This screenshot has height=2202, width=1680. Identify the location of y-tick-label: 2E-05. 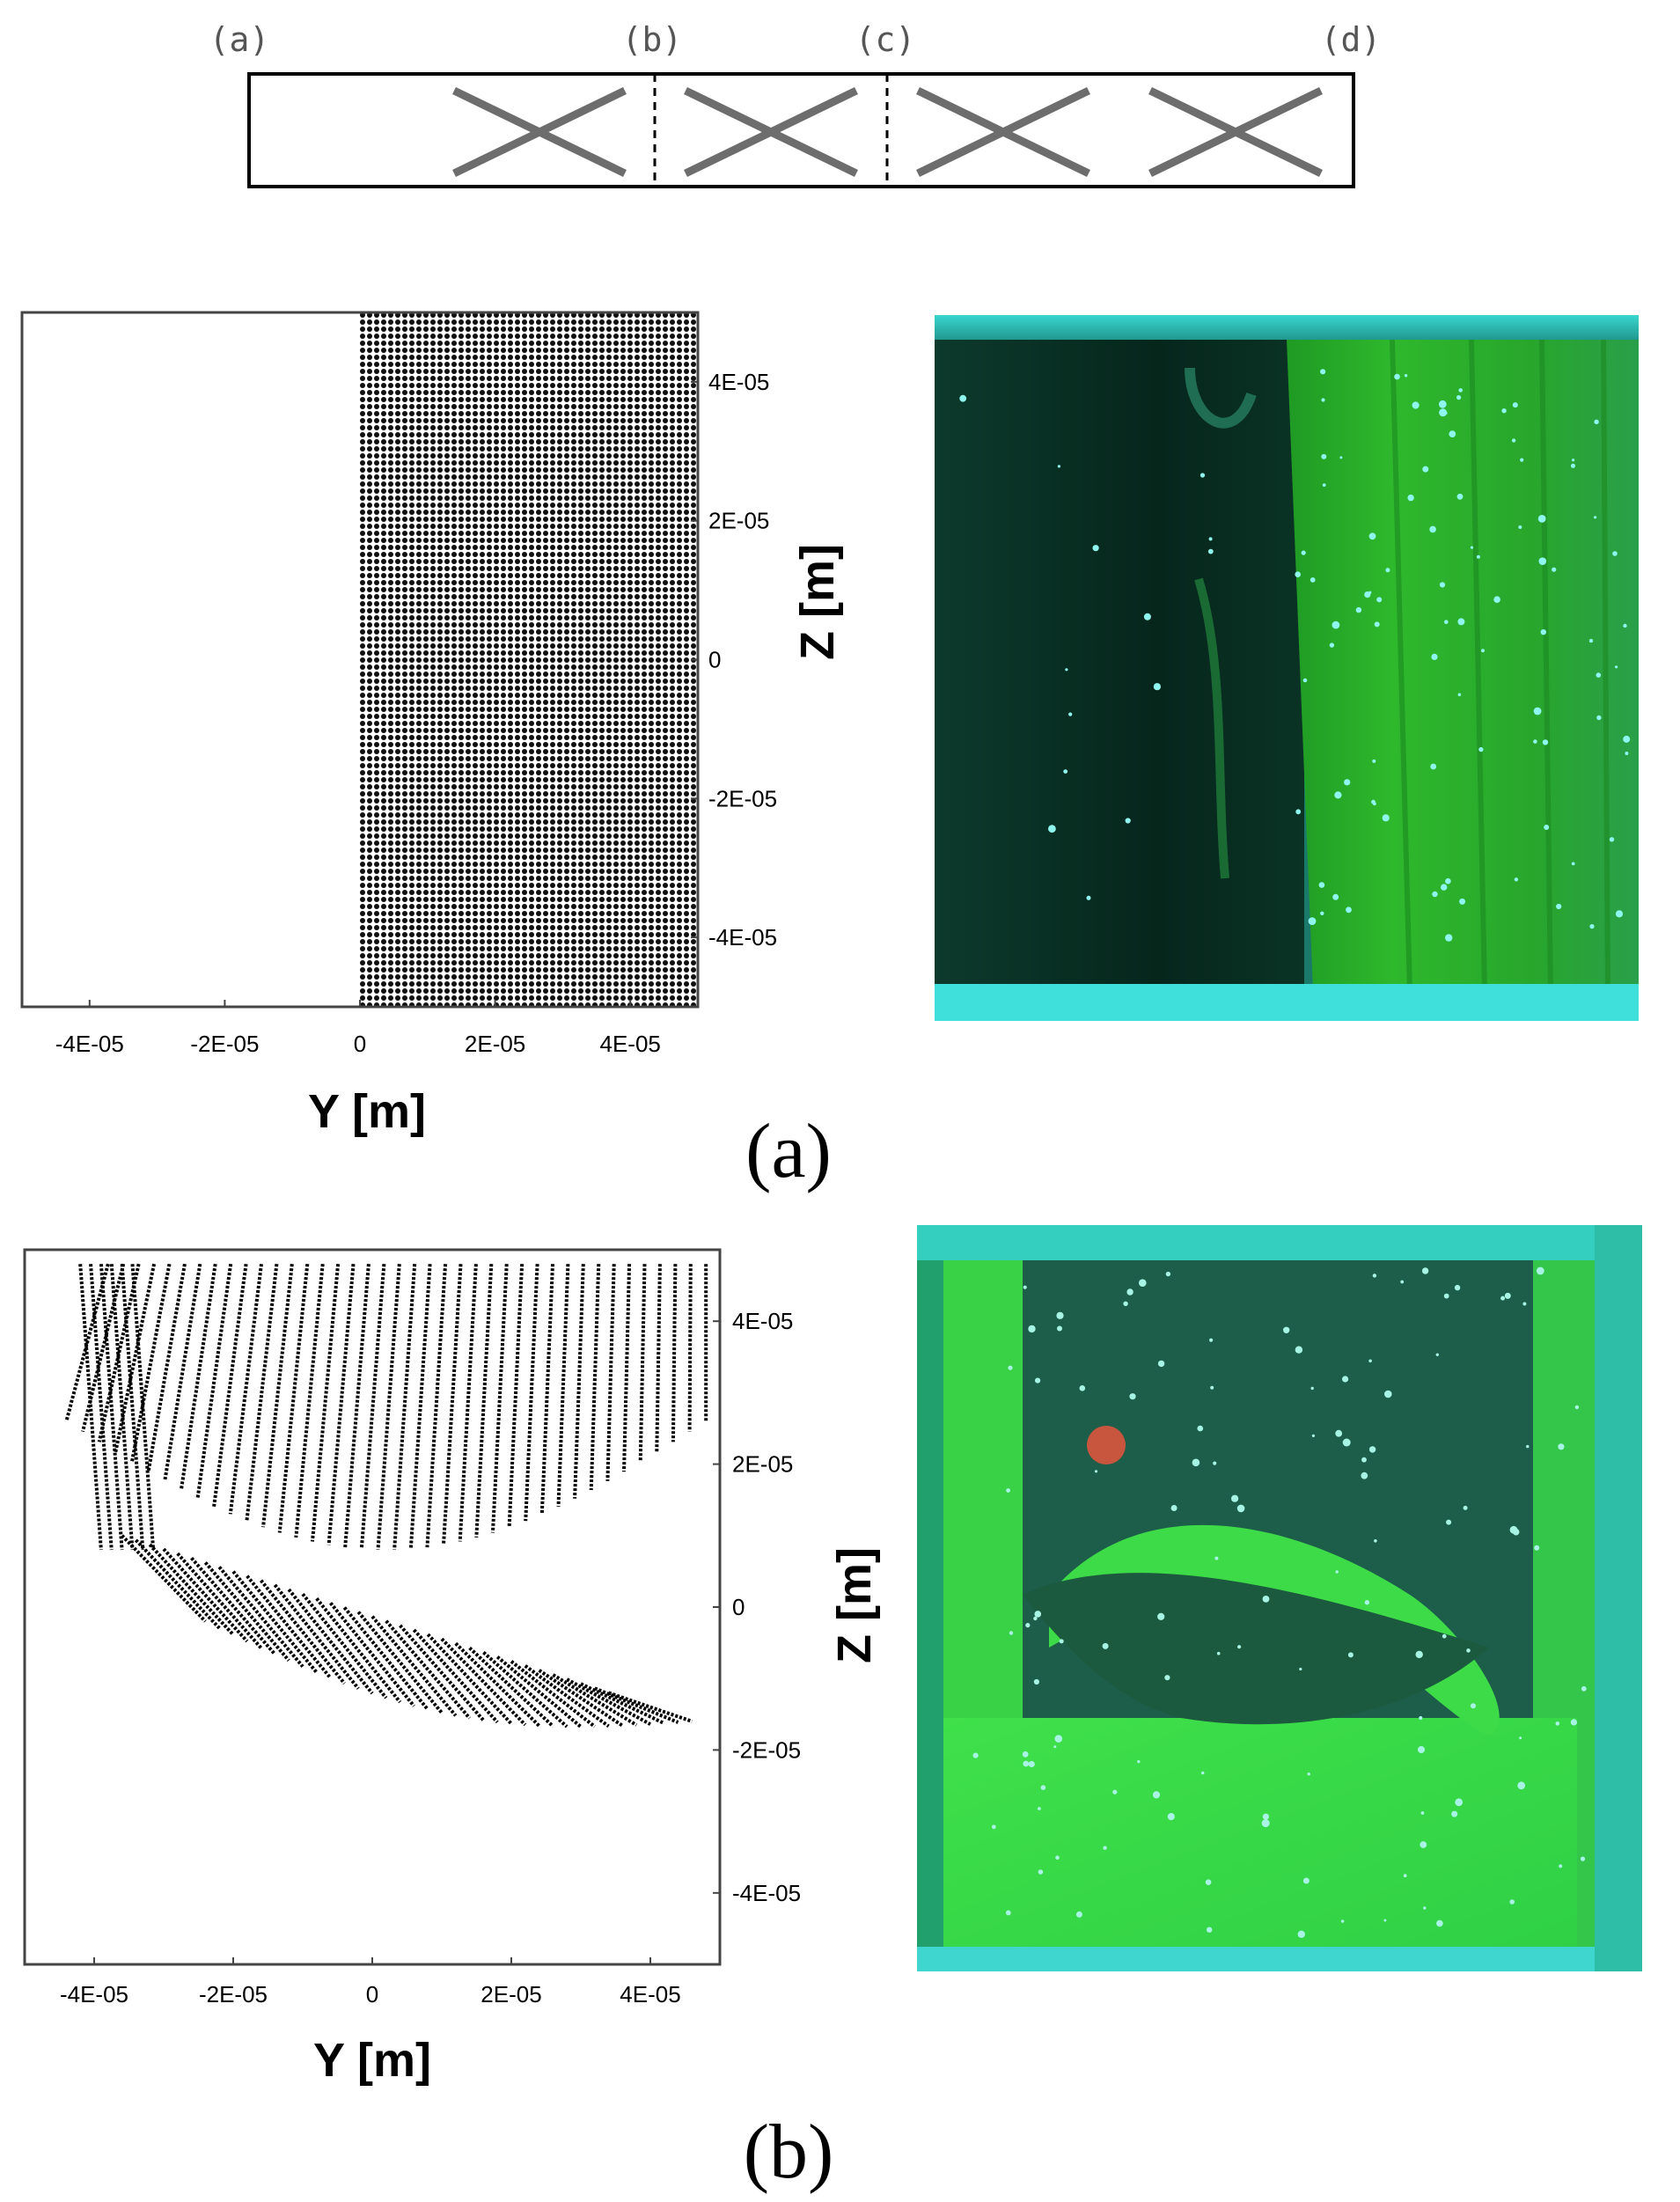
(738, 521).